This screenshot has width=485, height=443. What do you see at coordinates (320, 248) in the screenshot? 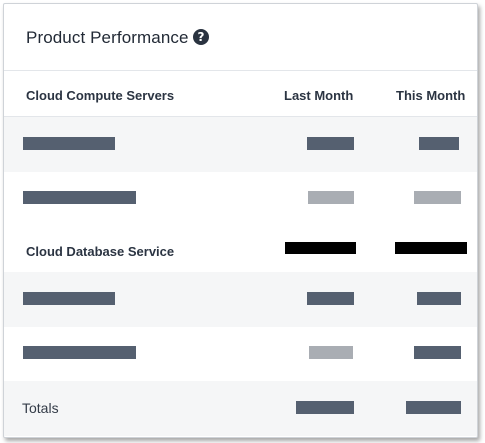
I see `redacted-section-last-month` at bounding box center [320, 248].